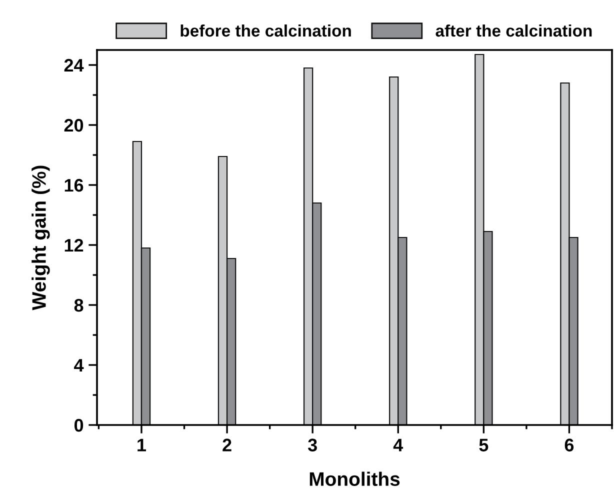 This screenshot has width=614, height=503. I want to click on x-tick-label: 1, so click(142, 445).